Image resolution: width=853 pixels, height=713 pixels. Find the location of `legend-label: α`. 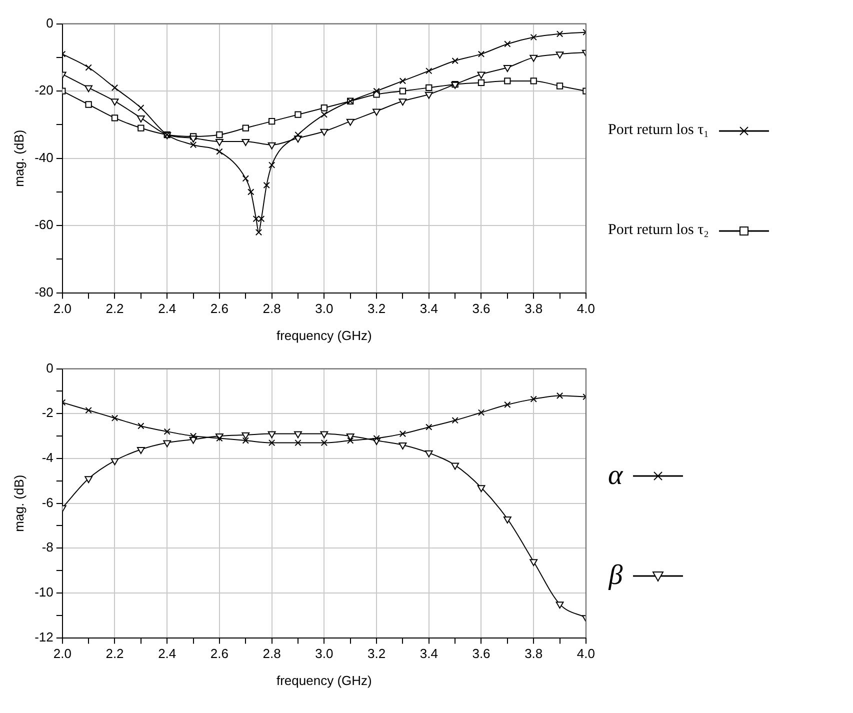

legend-label: α is located at coordinates (615, 476).